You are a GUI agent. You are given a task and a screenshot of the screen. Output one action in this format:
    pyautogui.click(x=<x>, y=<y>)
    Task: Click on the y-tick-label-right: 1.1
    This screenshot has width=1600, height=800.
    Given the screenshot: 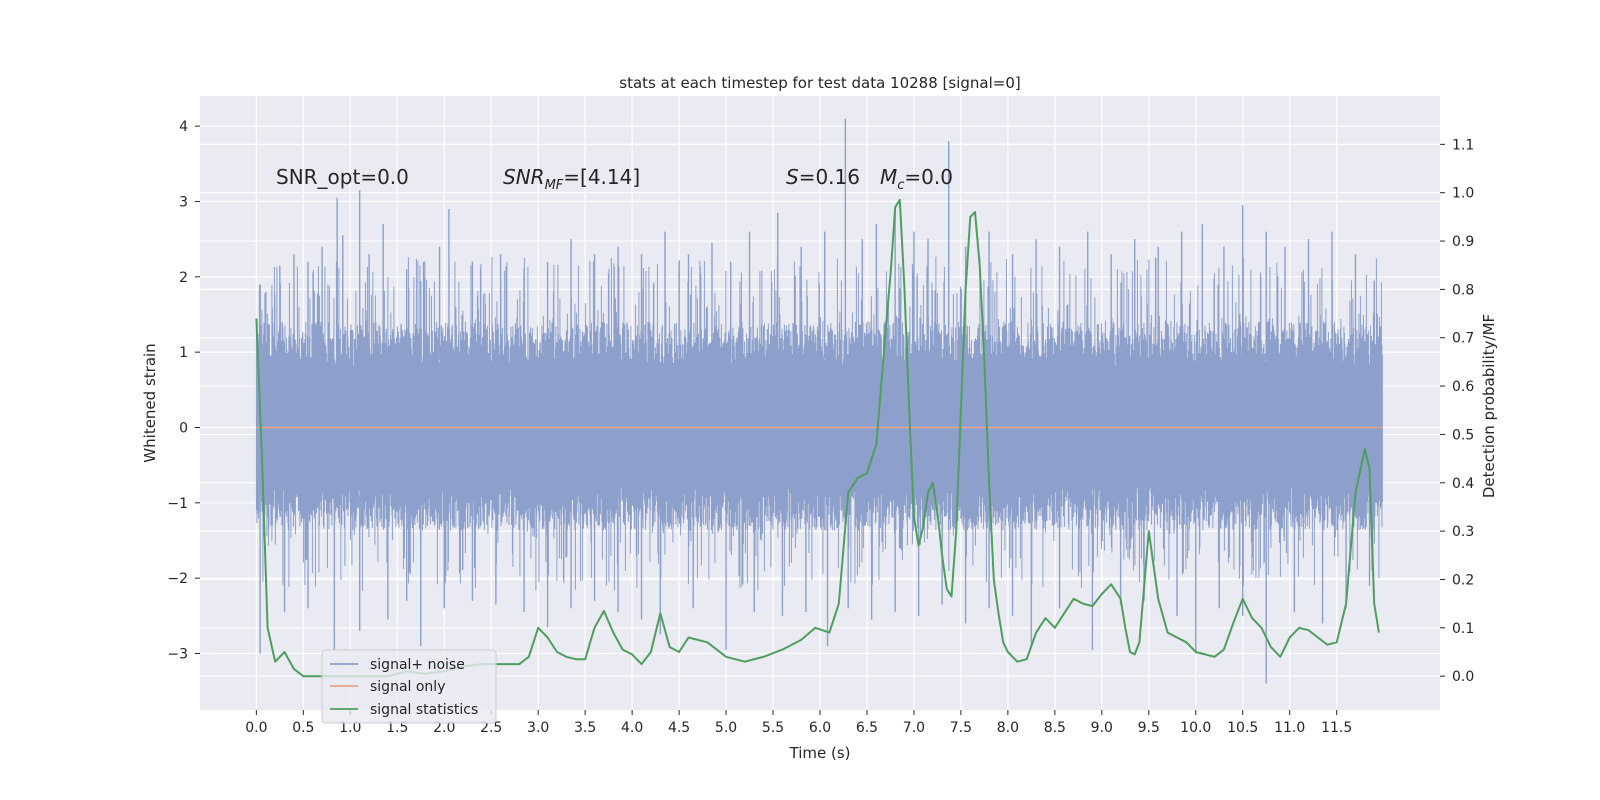 What is the action you would take?
    pyautogui.click(x=1463, y=145)
    